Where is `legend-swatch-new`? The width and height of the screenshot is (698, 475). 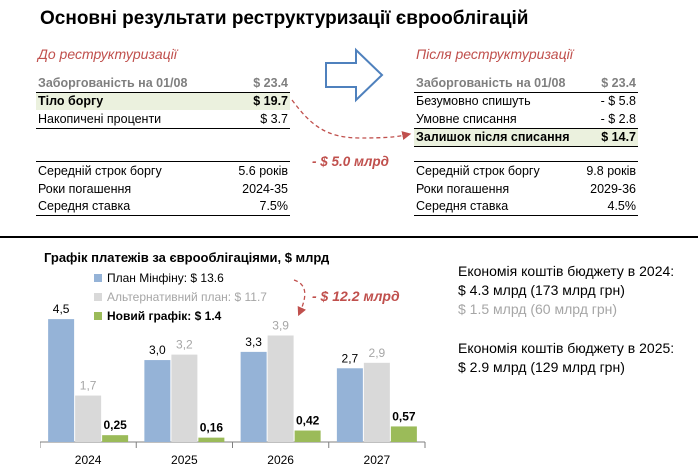
legend-swatch-new is located at coordinates (98, 315).